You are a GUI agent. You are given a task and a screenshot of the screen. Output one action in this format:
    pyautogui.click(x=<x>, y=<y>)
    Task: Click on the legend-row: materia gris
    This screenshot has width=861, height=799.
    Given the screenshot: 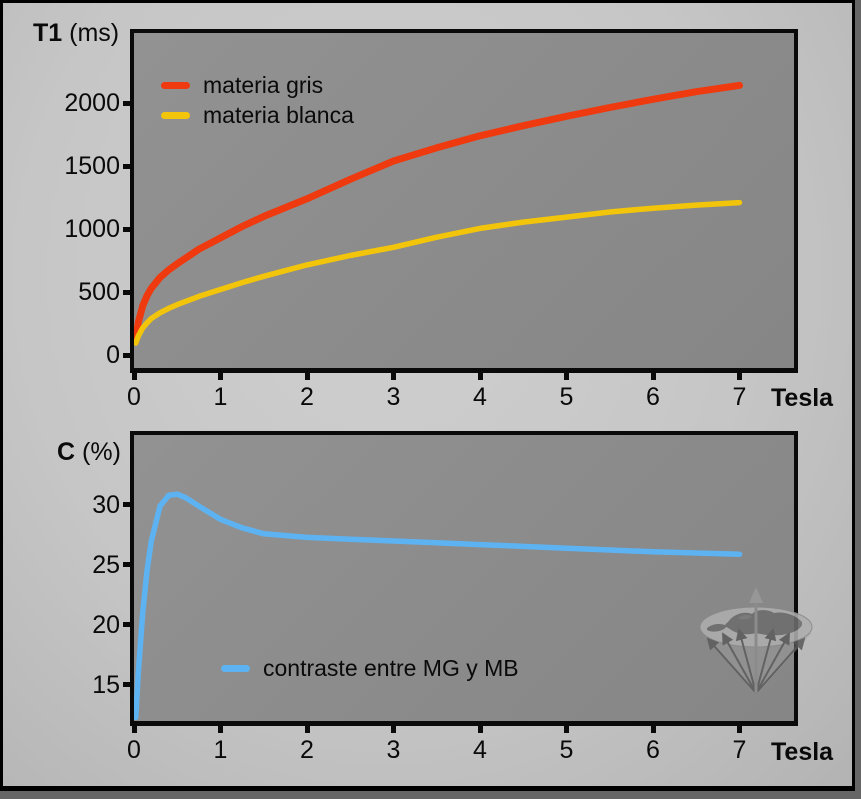 What is the action you would take?
    pyautogui.click(x=257, y=85)
    